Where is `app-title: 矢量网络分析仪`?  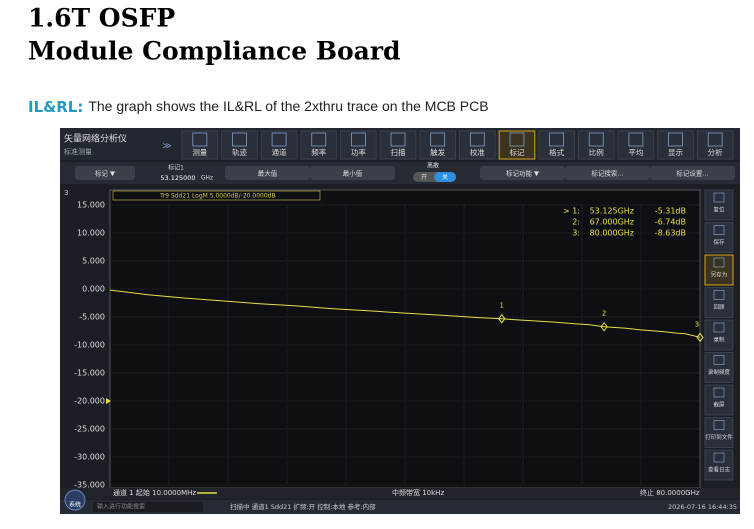 app-title: 矢量网络分析仪 is located at coordinates (95, 139).